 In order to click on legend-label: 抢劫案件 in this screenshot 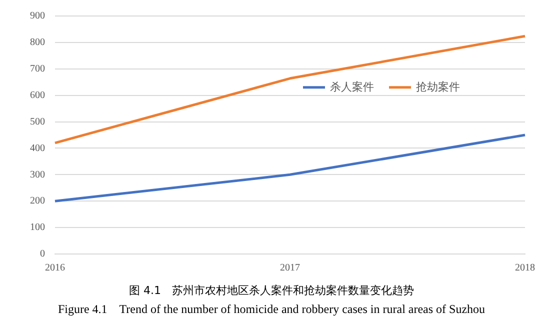, I will do `click(438, 87)`.